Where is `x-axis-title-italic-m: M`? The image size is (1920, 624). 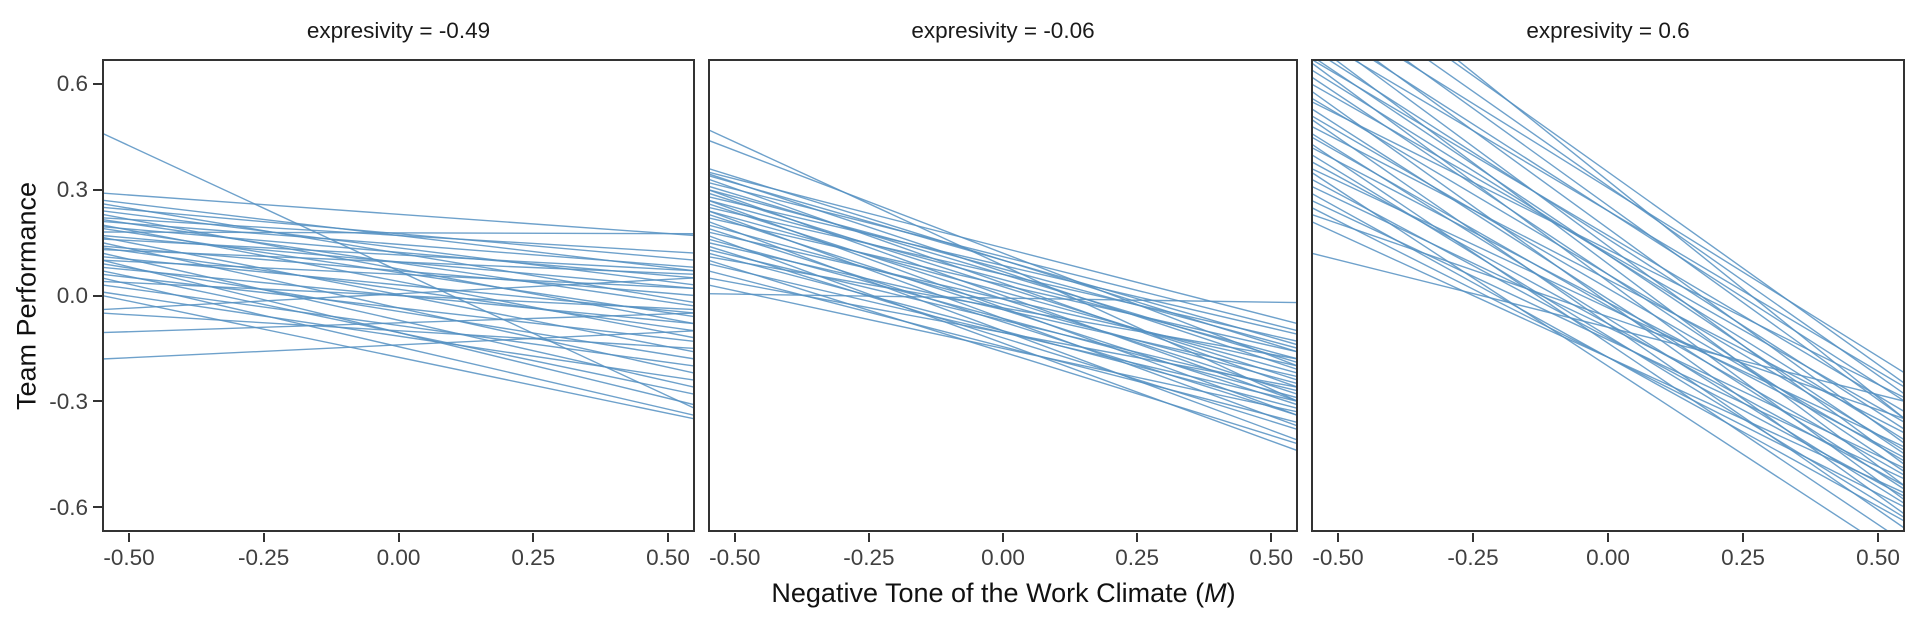
x-axis-title-italic-m: M is located at coordinates (1215, 593).